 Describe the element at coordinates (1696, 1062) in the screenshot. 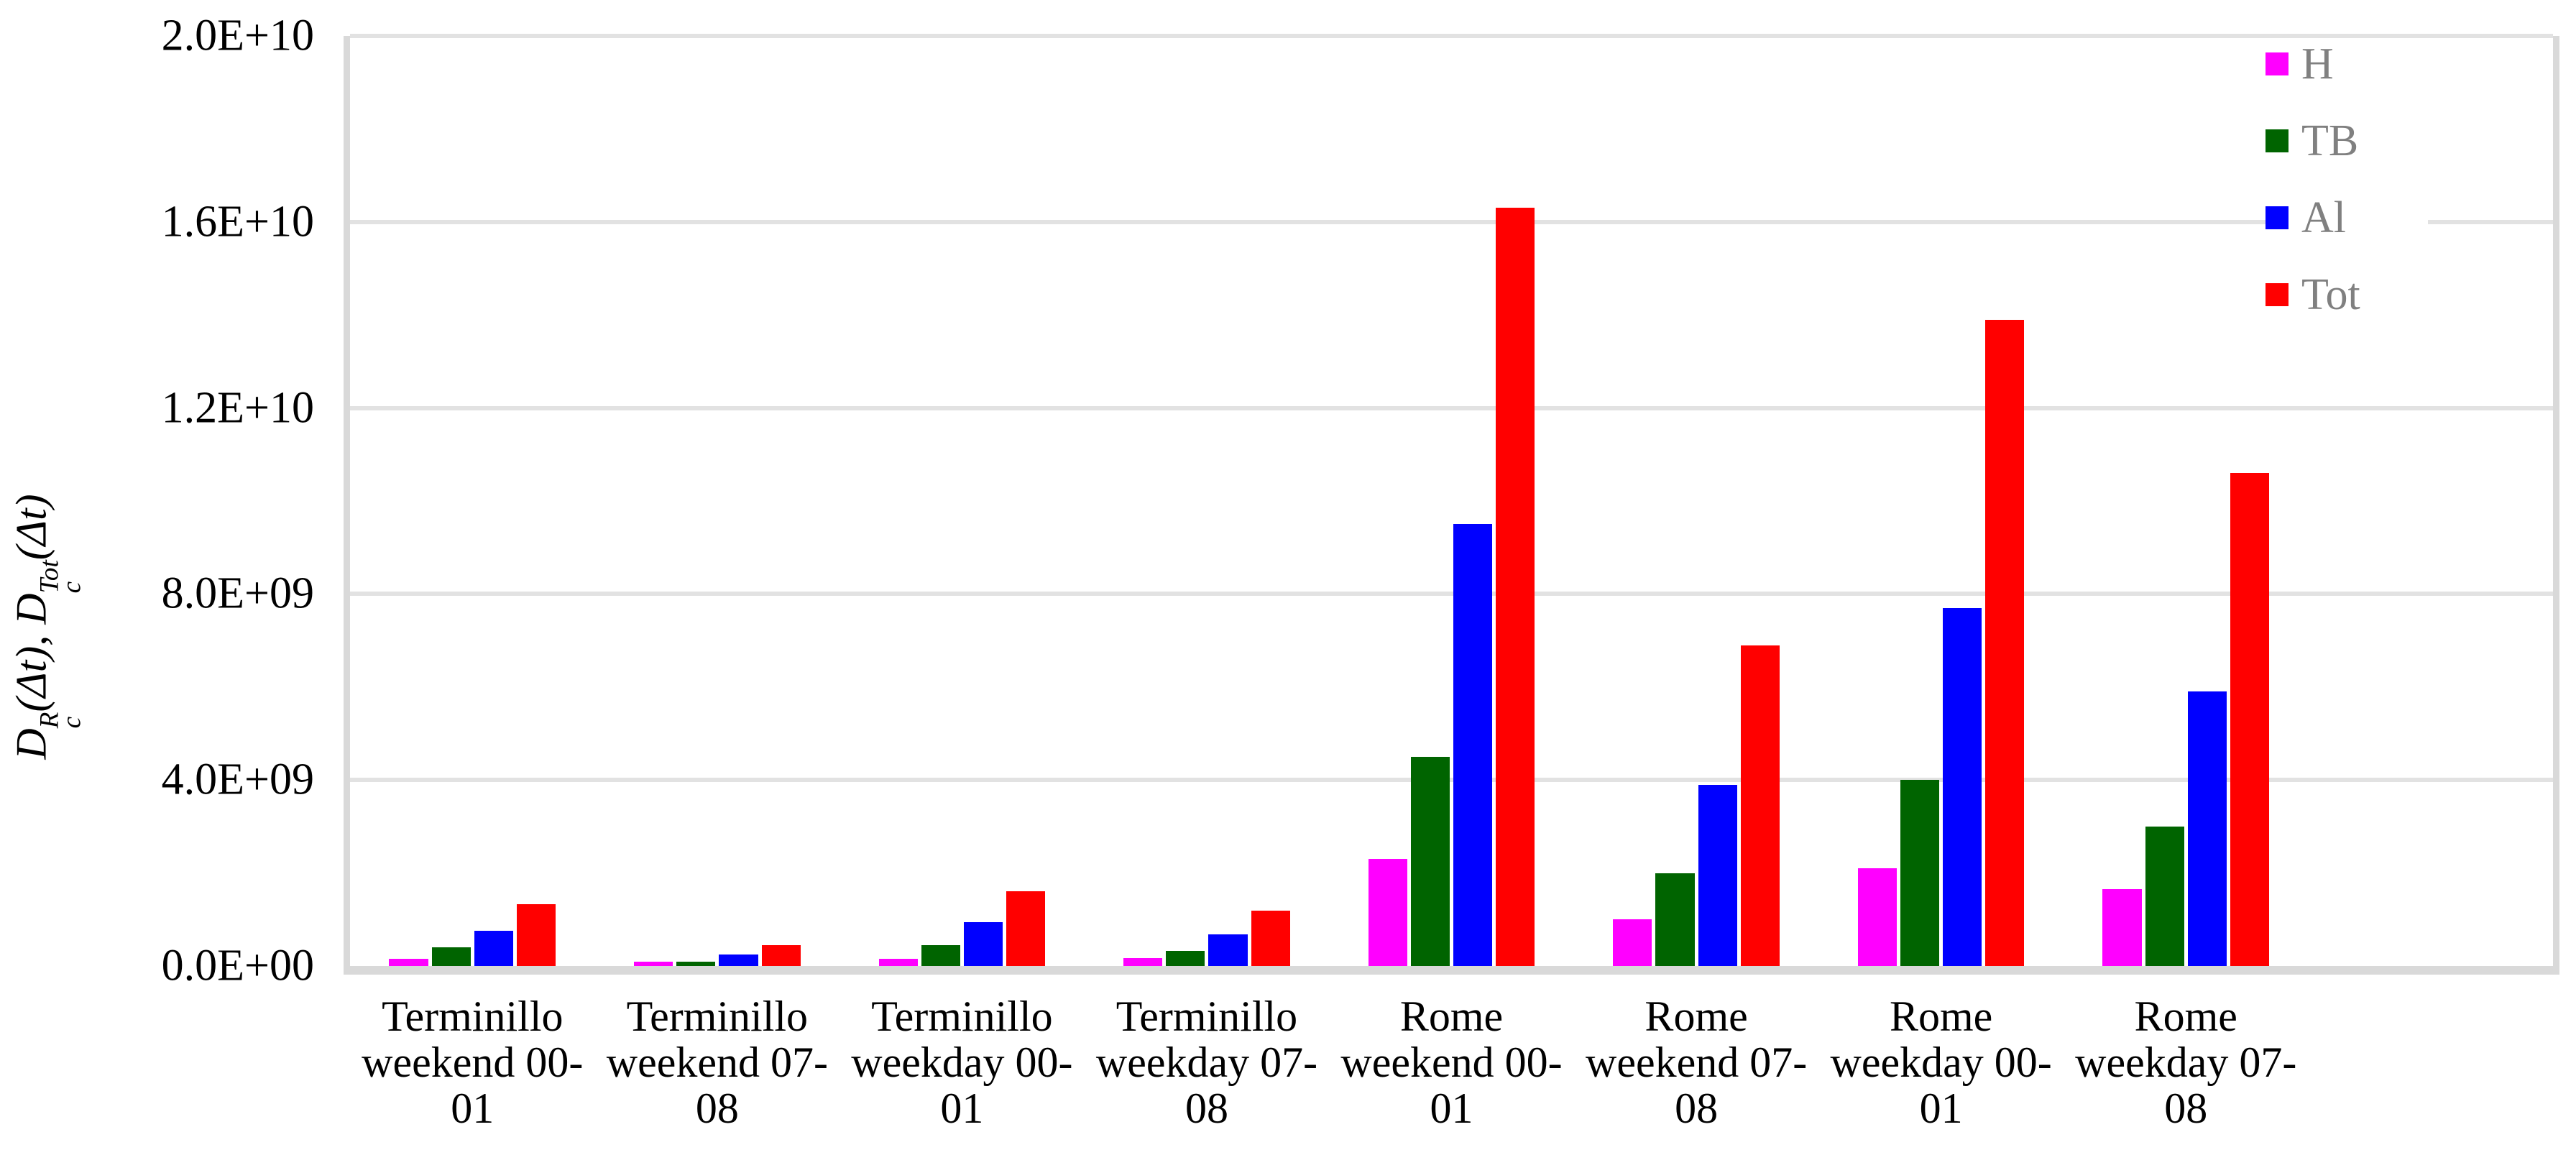

I see `x-axis-category-label: Rome weekend 07- 08` at that location.